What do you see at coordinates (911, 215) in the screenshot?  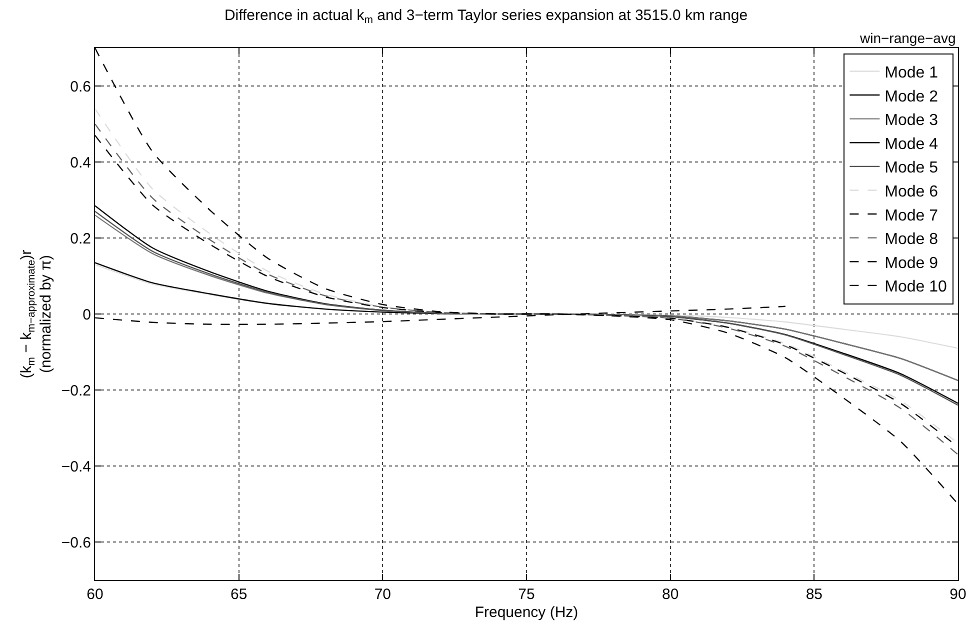 I see `legend-label: Mode 7` at bounding box center [911, 215].